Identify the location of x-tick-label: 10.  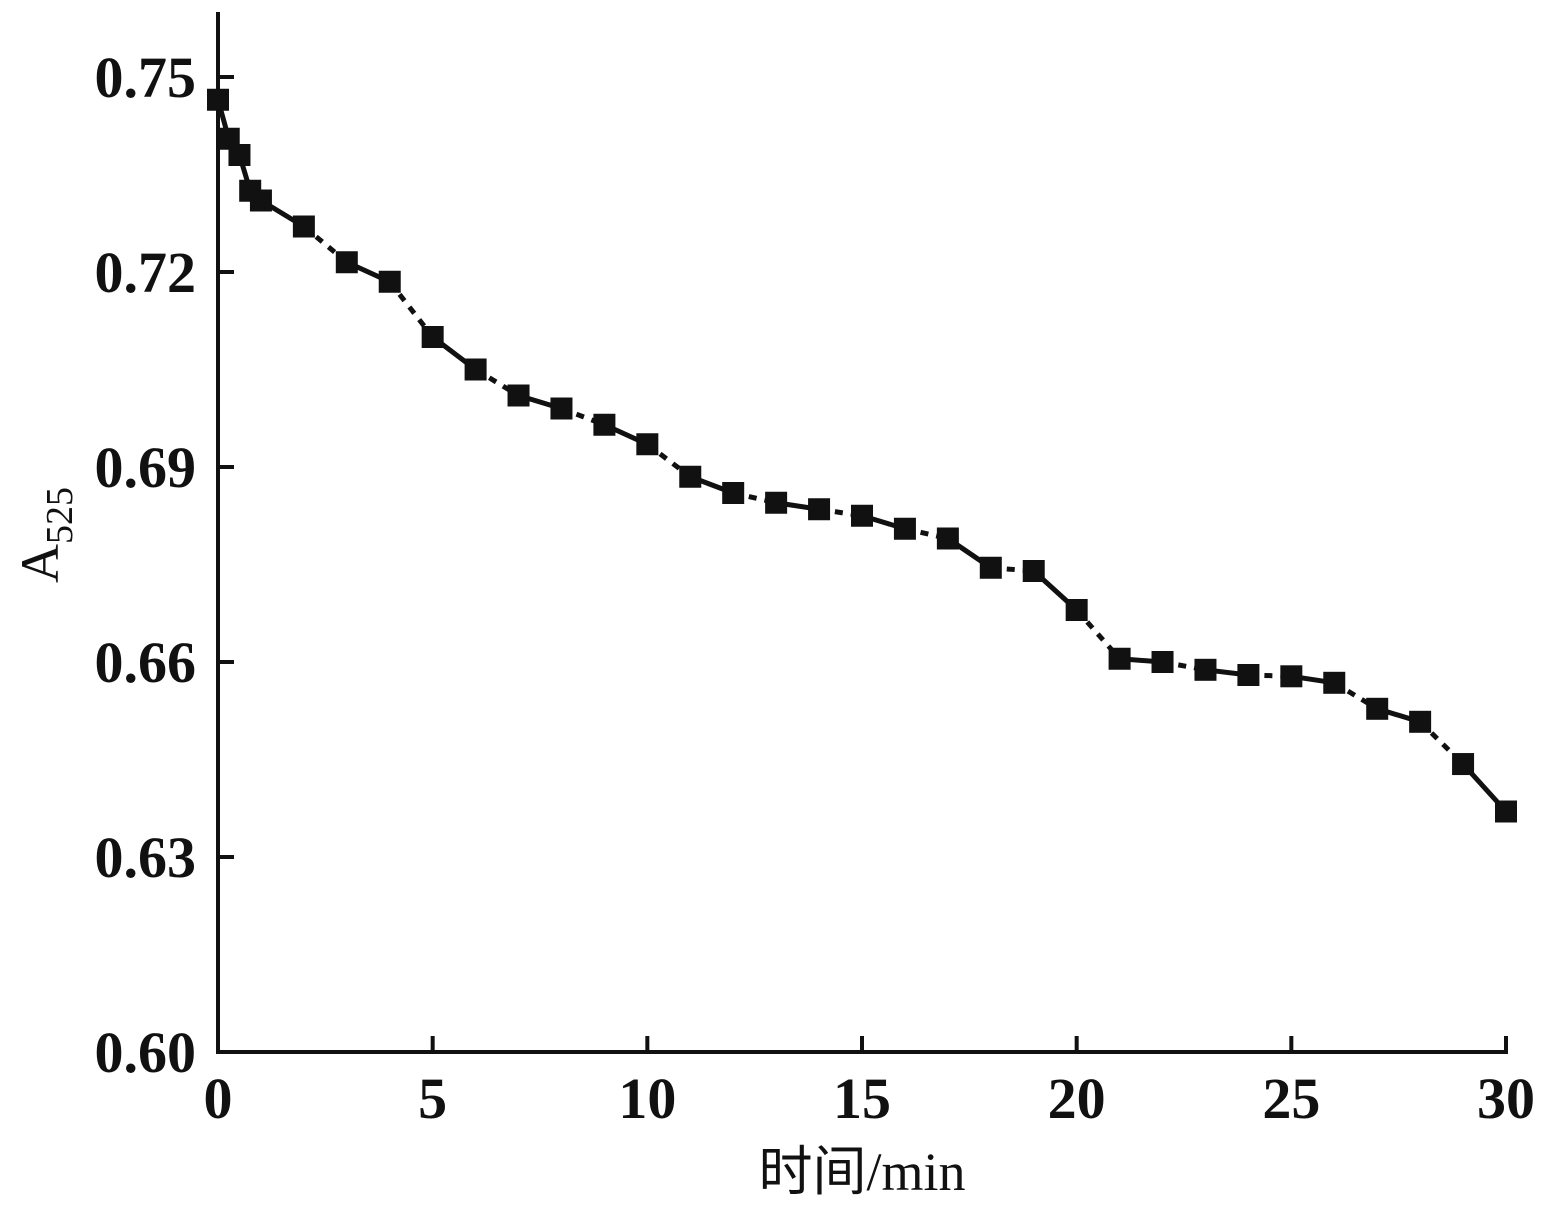
(647, 1098).